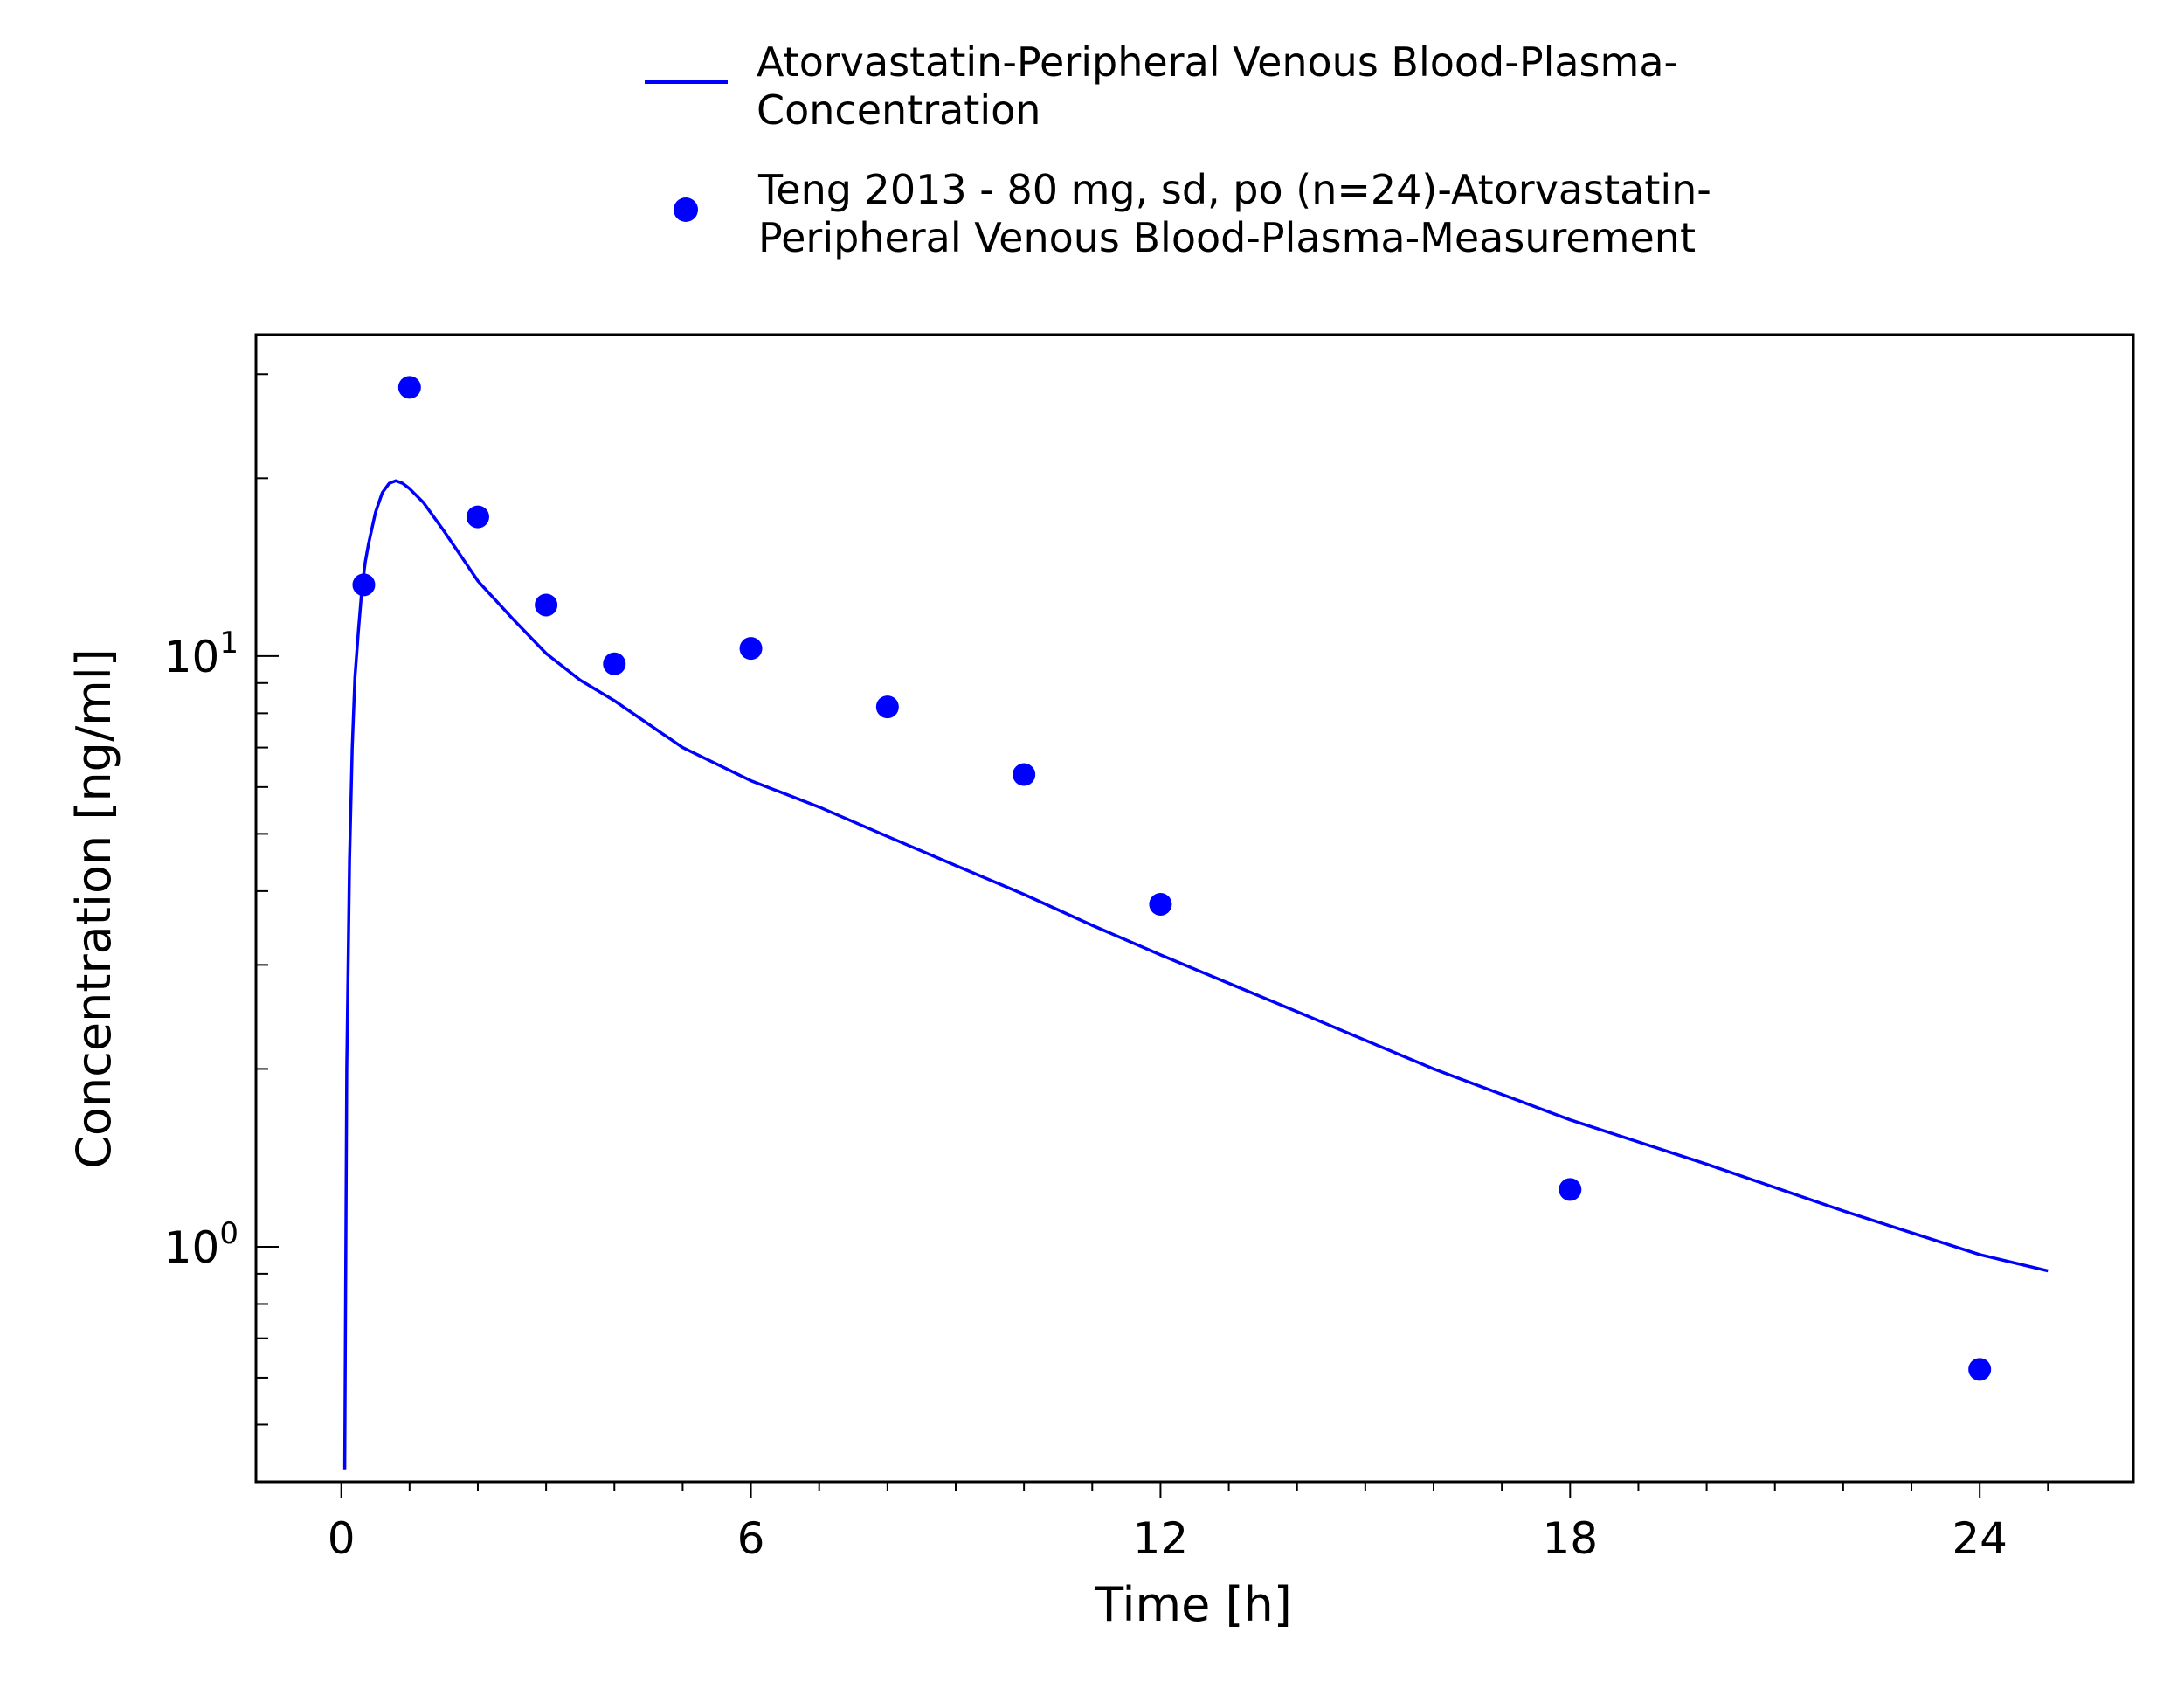 The height and width of the screenshot is (1695, 2184). What do you see at coordinates (898, 110) in the screenshot?
I see `legend-label: Concentration` at bounding box center [898, 110].